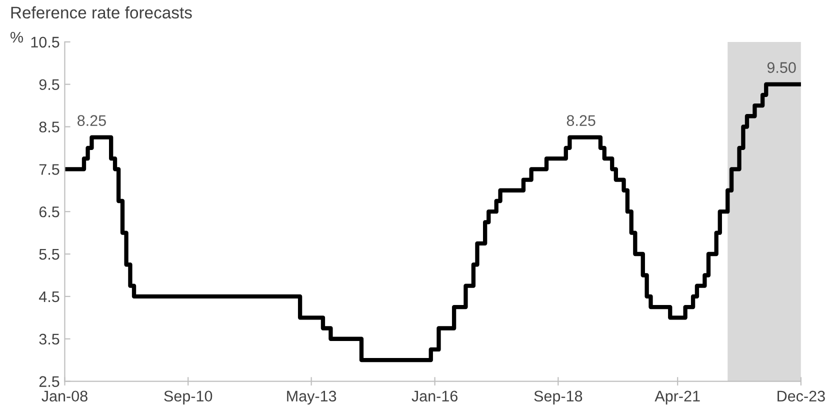 Image resolution: width=830 pixels, height=419 pixels. What do you see at coordinates (801, 396) in the screenshot?
I see `x-tick-label: Dec-23` at bounding box center [801, 396].